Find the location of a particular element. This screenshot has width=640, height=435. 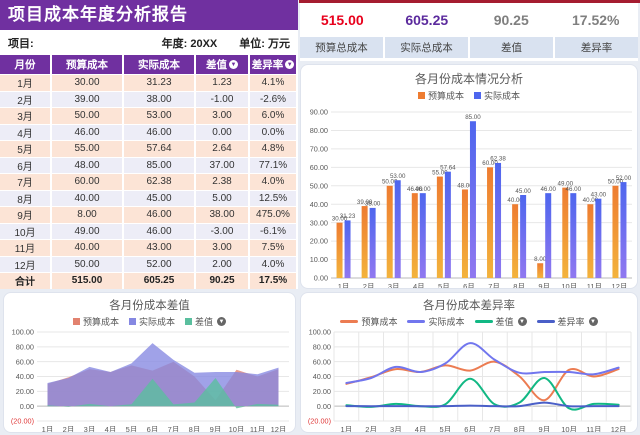

svg-text: 2月 is located at coordinates (371, 429).